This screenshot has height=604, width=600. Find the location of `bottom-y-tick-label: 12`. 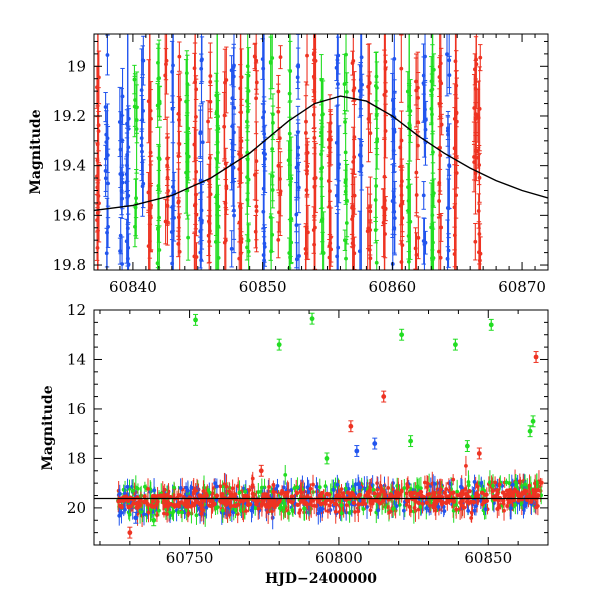

bottom-y-tick-label: 12 is located at coordinates (76, 310).